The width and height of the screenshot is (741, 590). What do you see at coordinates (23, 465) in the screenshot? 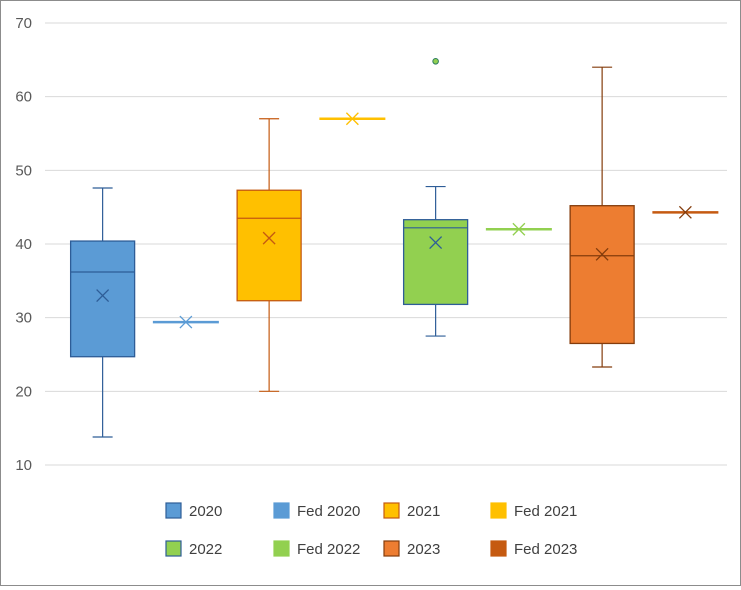
I see `y-tick-label-10: 10` at bounding box center [23, 465].